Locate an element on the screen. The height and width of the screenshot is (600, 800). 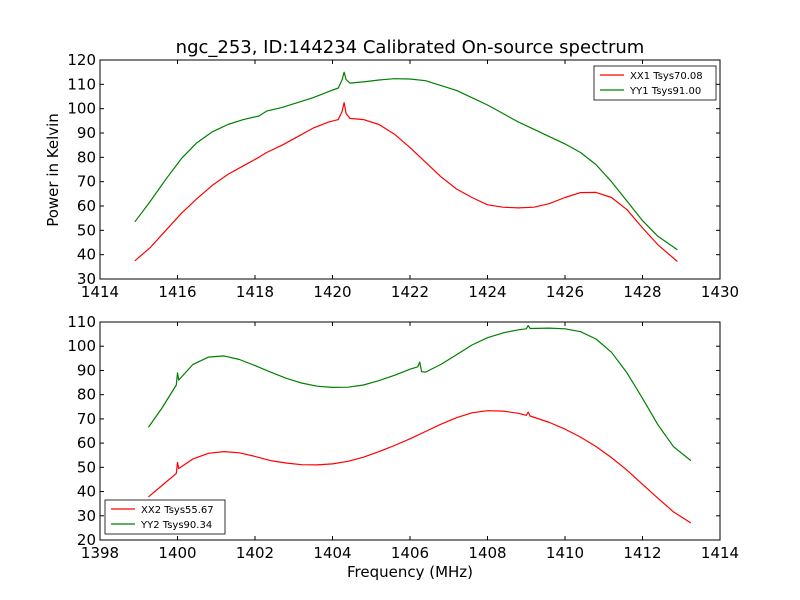
bottom-x-axis-label: Frequency (MHz) is located at coordinates (410, 572).